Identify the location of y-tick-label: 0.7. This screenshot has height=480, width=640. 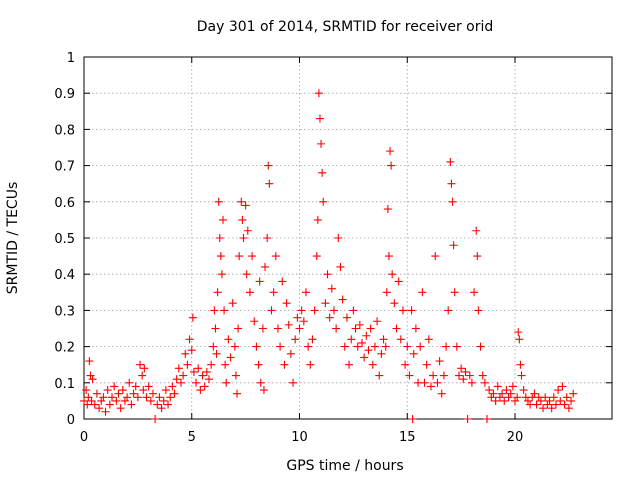
(64, 167).